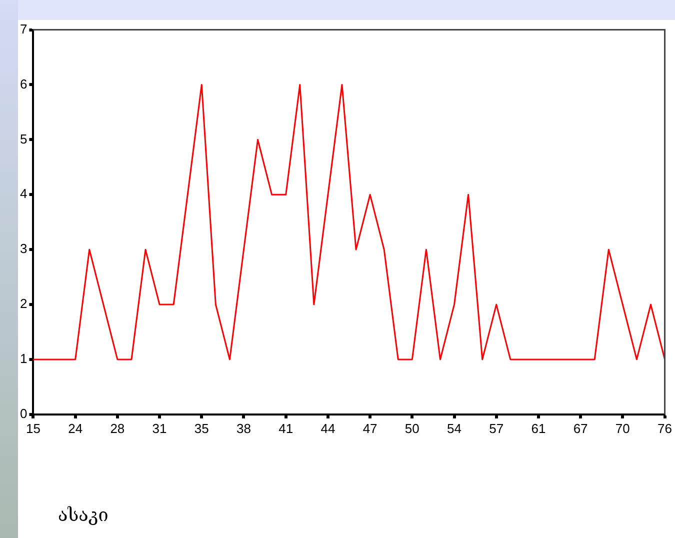 The image size is (675, 538). Describe the element at coordinates (412, 428) in the screenshot. I see `x-tick-label: 50` at that location.